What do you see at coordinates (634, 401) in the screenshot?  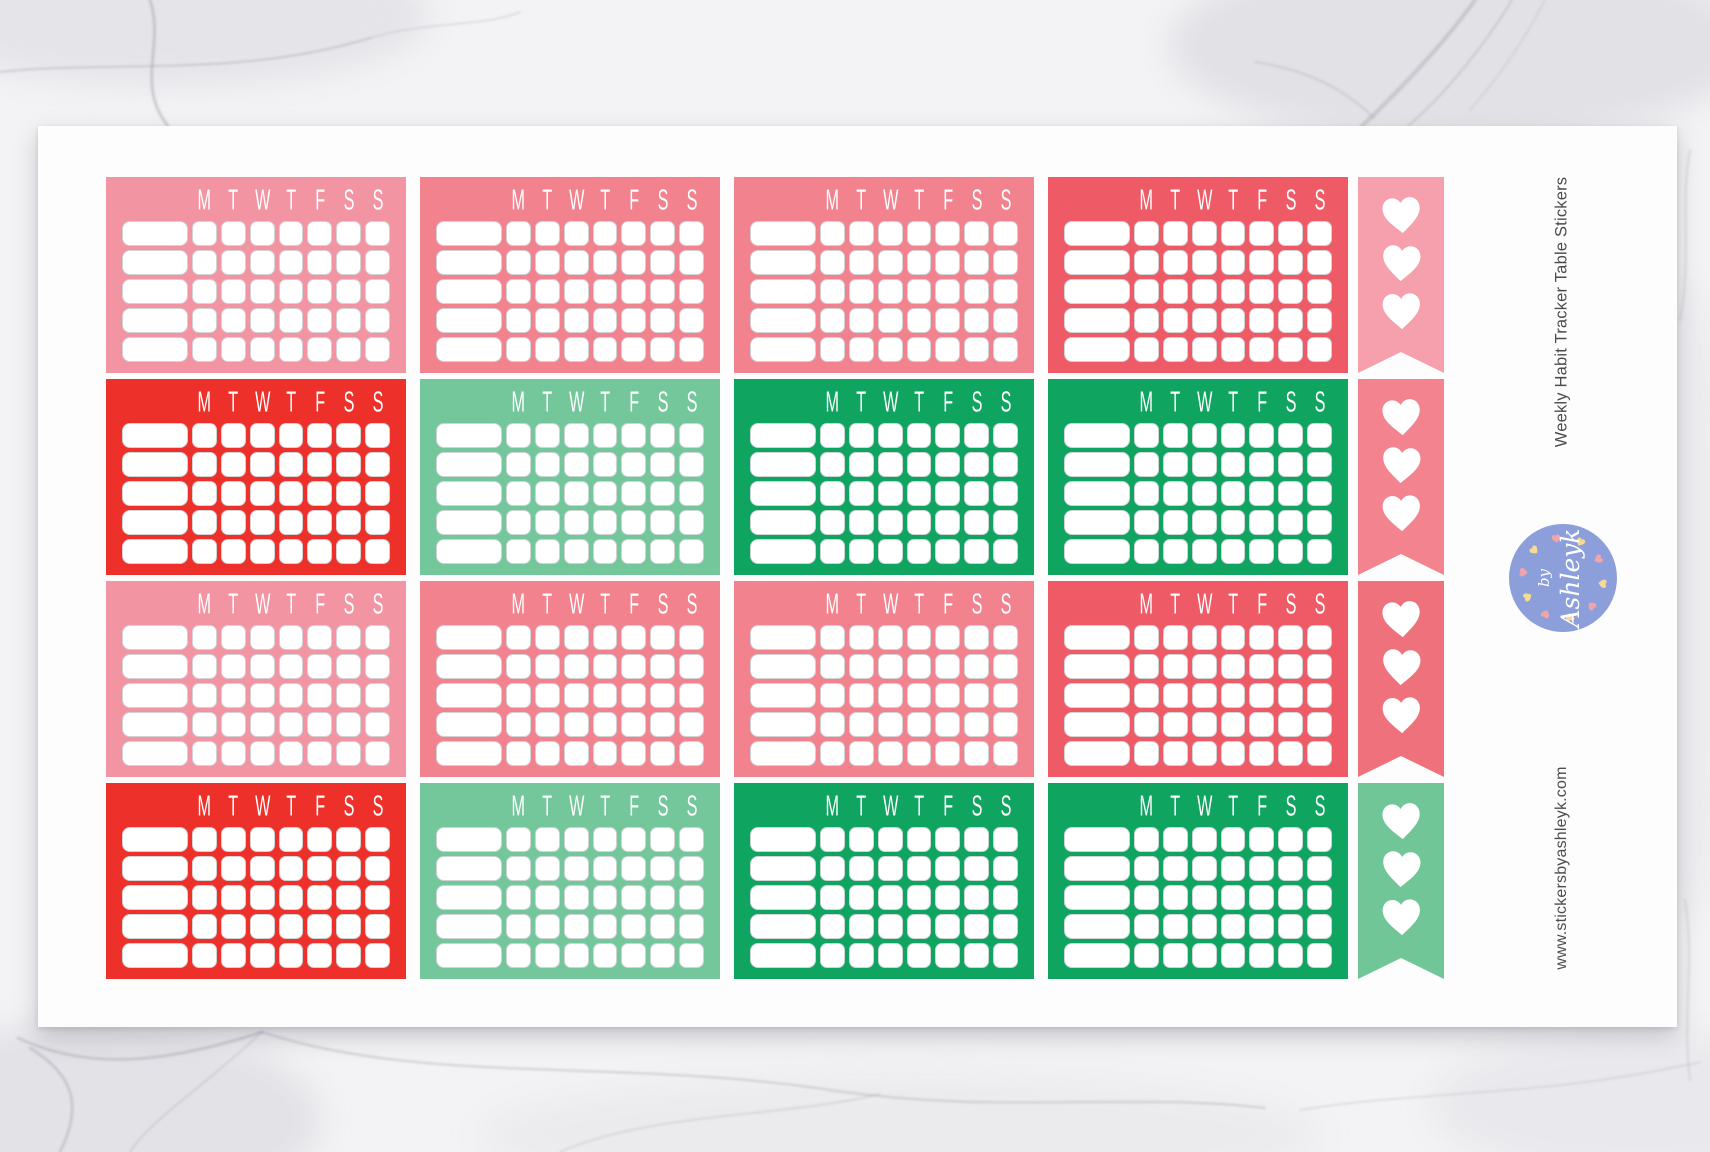 I see `day-letter: F` at bounding box center [634, 401].